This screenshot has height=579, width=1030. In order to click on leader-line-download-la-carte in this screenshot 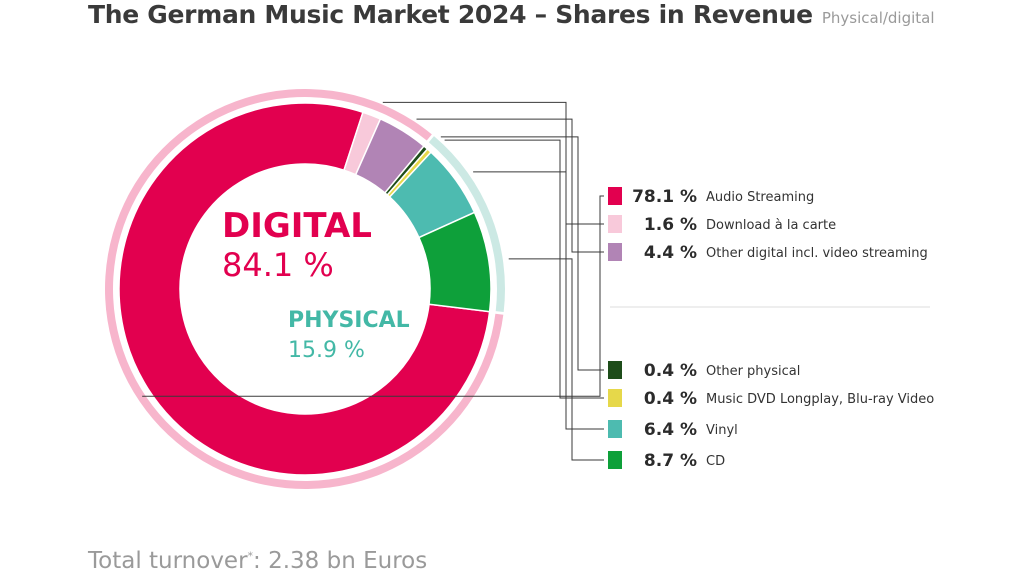, I will do `click(493, 163)`.